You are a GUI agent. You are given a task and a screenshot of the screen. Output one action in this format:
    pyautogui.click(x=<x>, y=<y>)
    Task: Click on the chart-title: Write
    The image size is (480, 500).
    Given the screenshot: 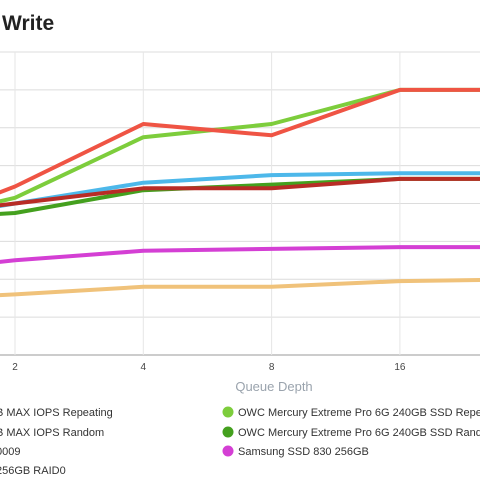 What is the action you would take?
    pyautogui.click(x=28, y=23)
    